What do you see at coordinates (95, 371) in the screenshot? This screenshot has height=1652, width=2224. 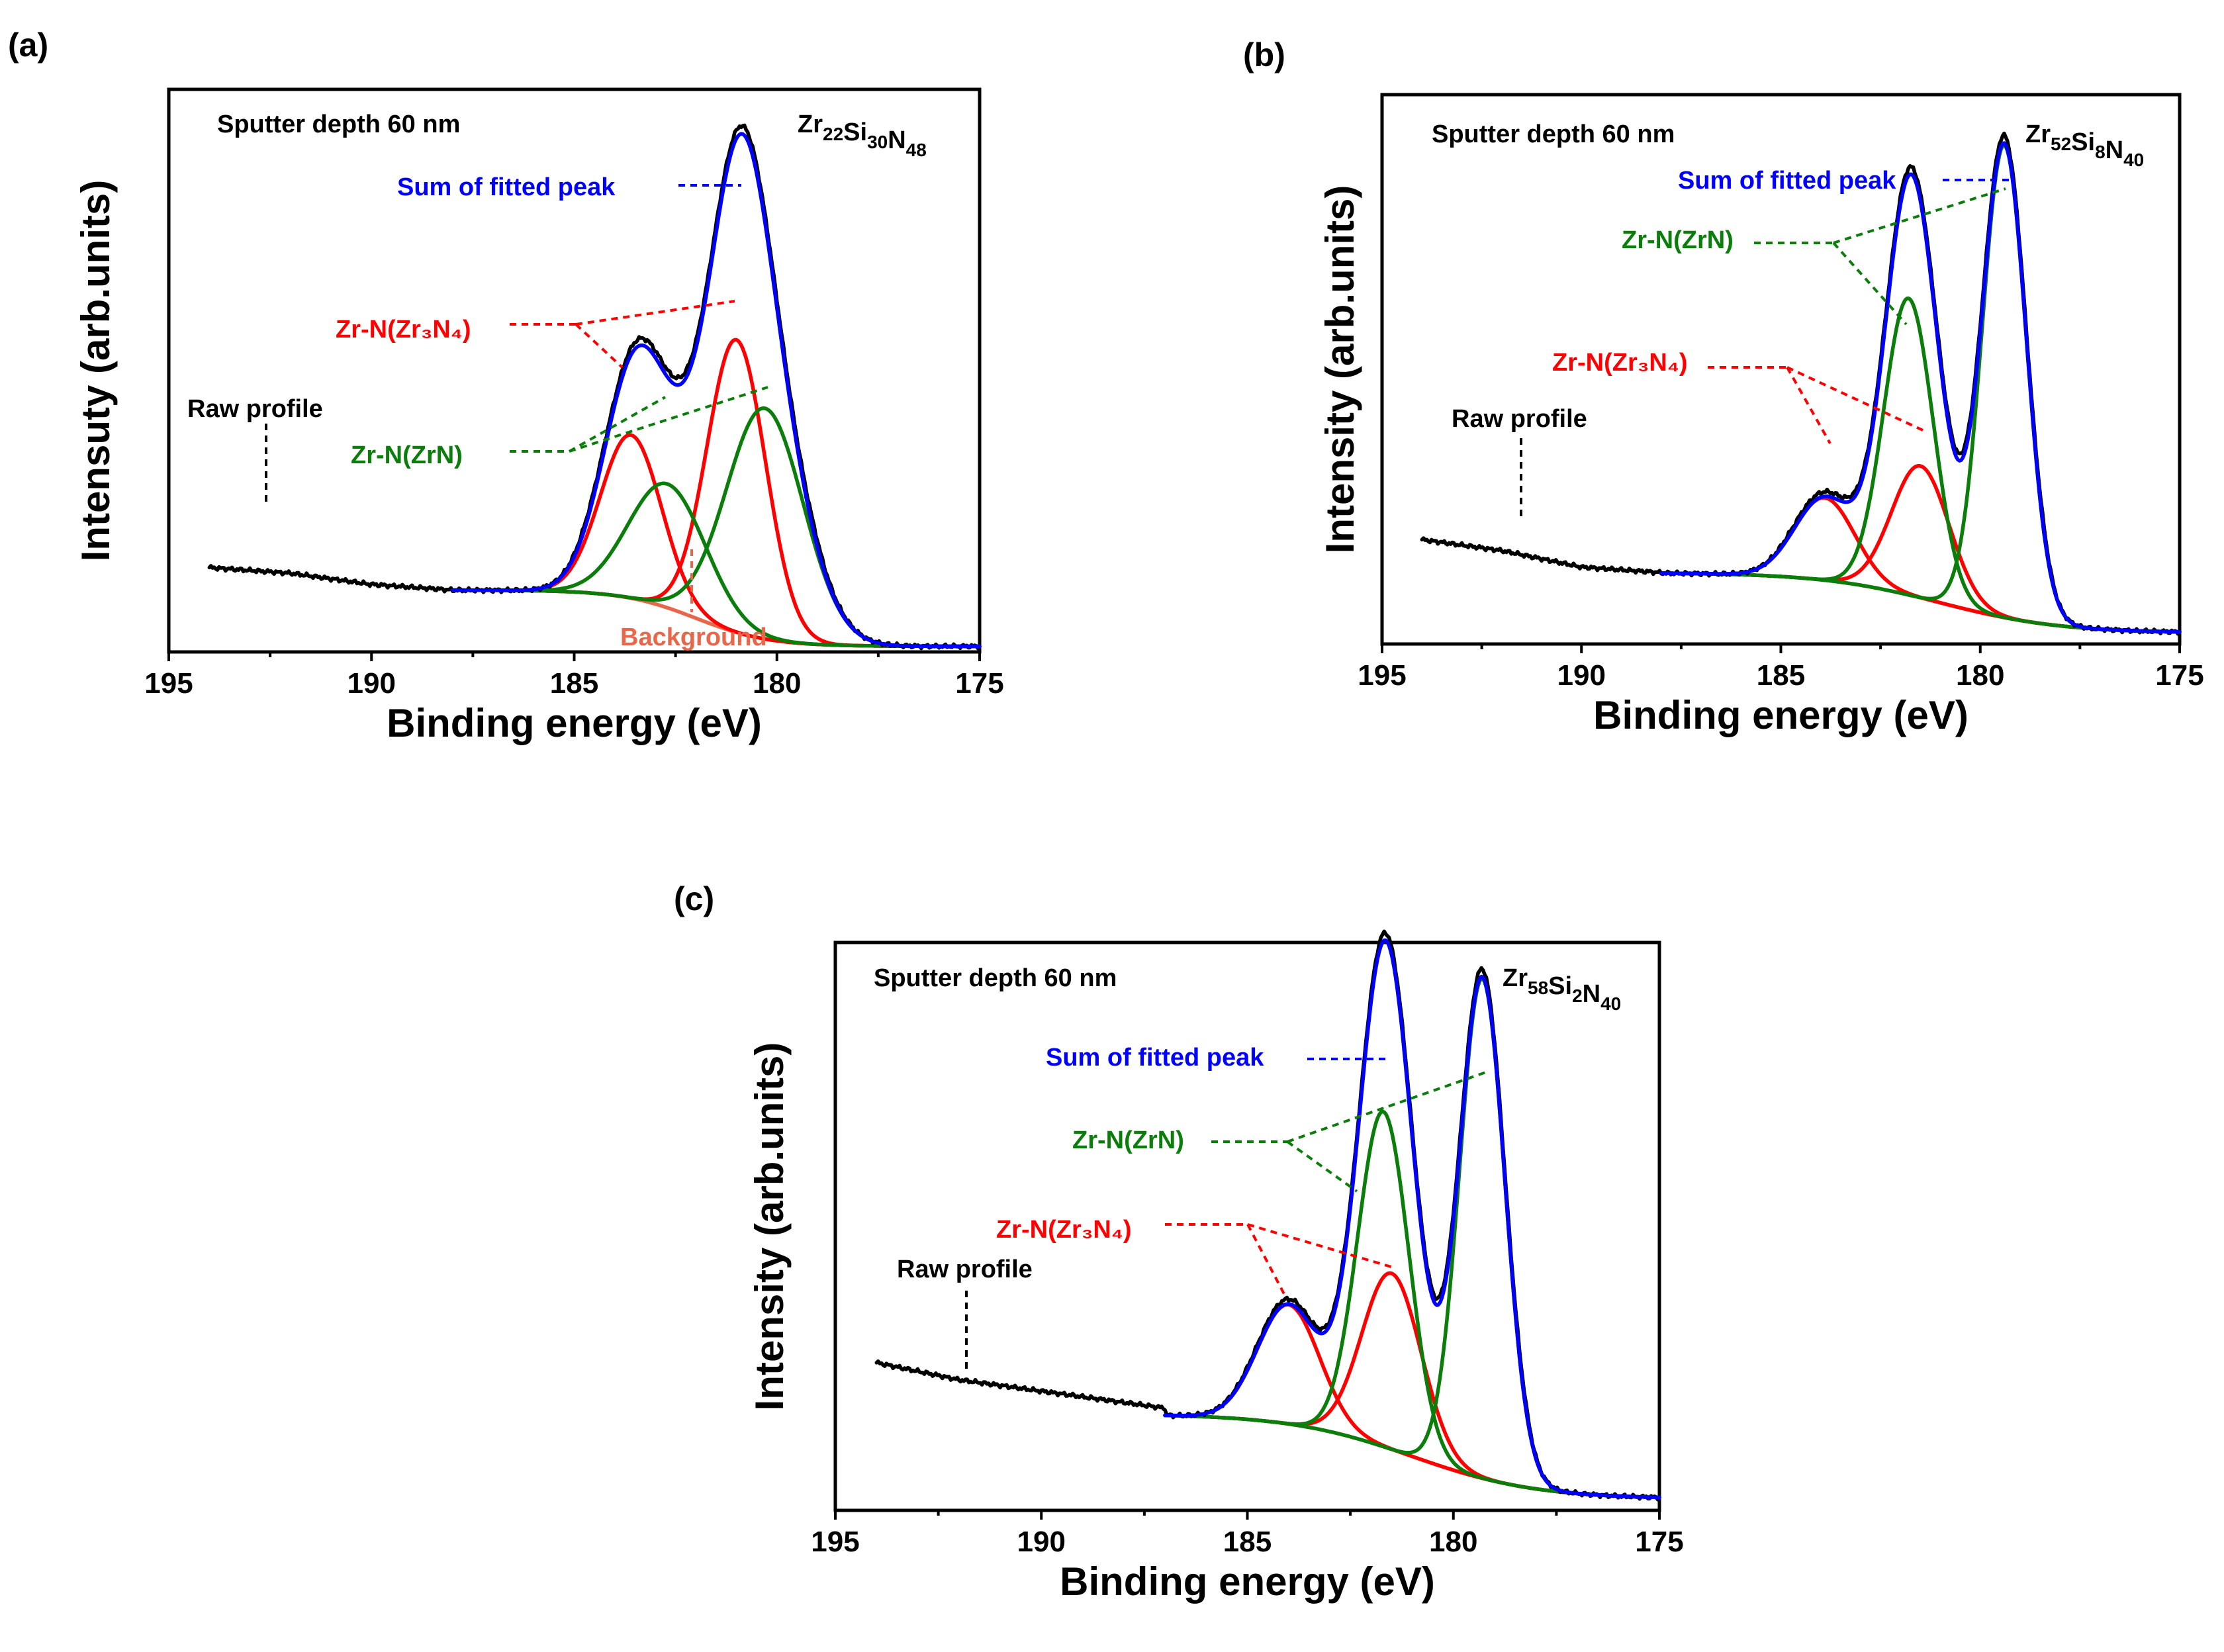 I see `y-axis-title: Intensuty (arb.units)` at bounding box center [95, 371].